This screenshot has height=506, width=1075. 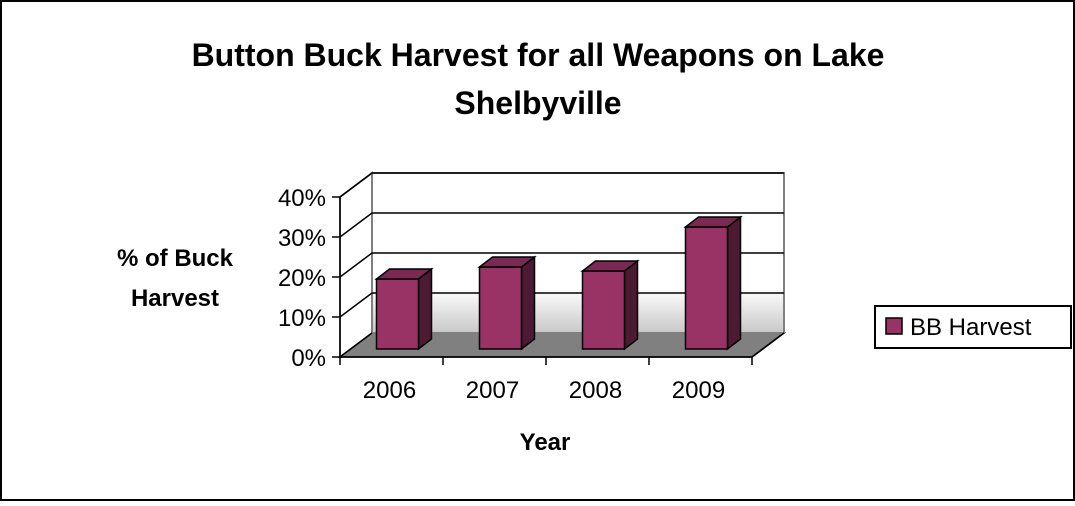 I want to click on x-tick-label: 2008, so click(x=595, y=390).